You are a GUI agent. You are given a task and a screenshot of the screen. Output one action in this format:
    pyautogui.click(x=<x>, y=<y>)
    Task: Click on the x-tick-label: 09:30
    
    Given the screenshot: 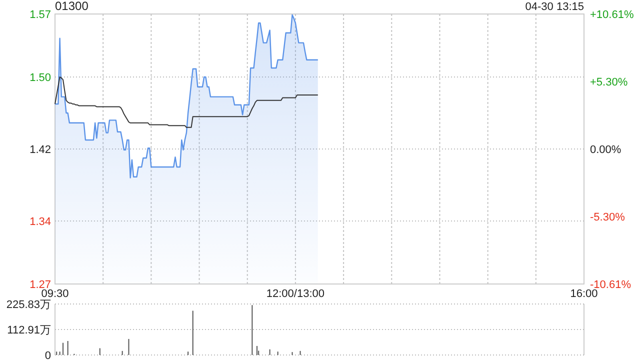 What is the action you would take?
    pyautogui.click(x=55, y=294)
    